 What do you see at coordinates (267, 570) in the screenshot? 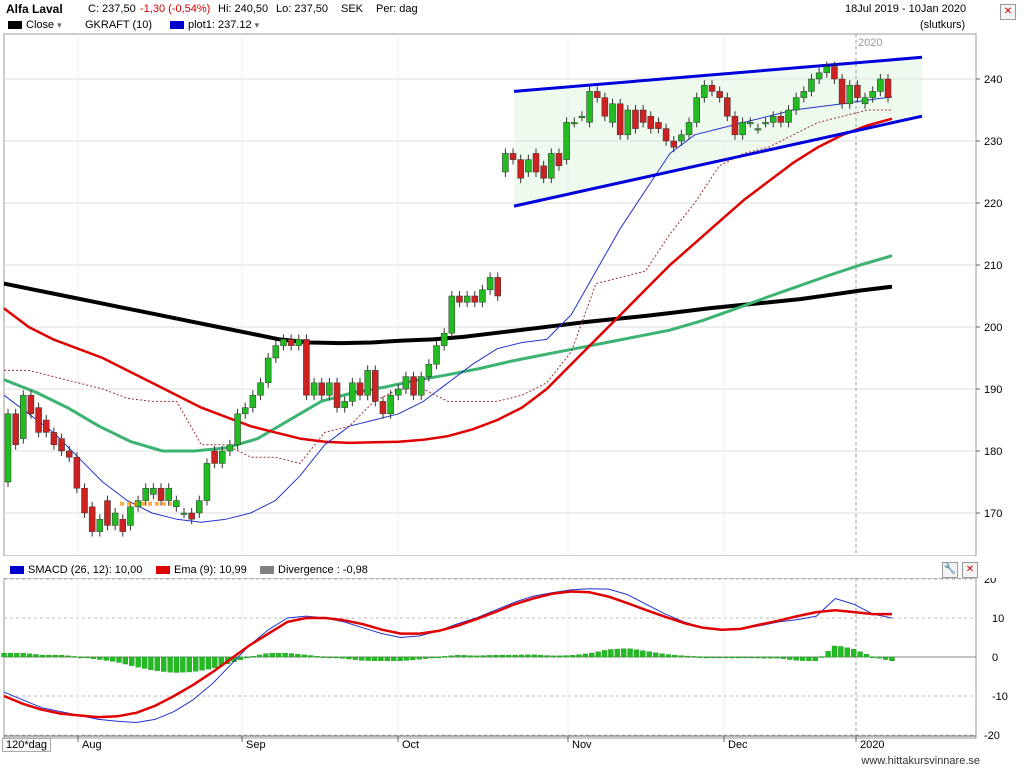
I see `legend-swatch` at bounding box center [267, 570].